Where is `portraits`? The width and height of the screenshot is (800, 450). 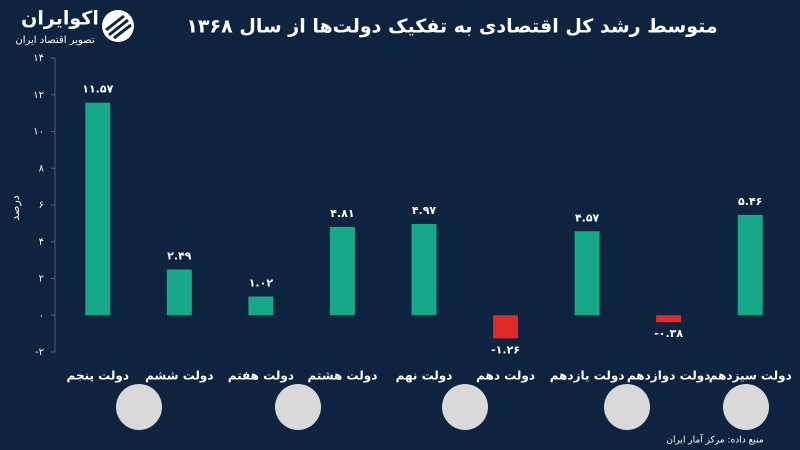 portraits is located at coordinates (442, 407).